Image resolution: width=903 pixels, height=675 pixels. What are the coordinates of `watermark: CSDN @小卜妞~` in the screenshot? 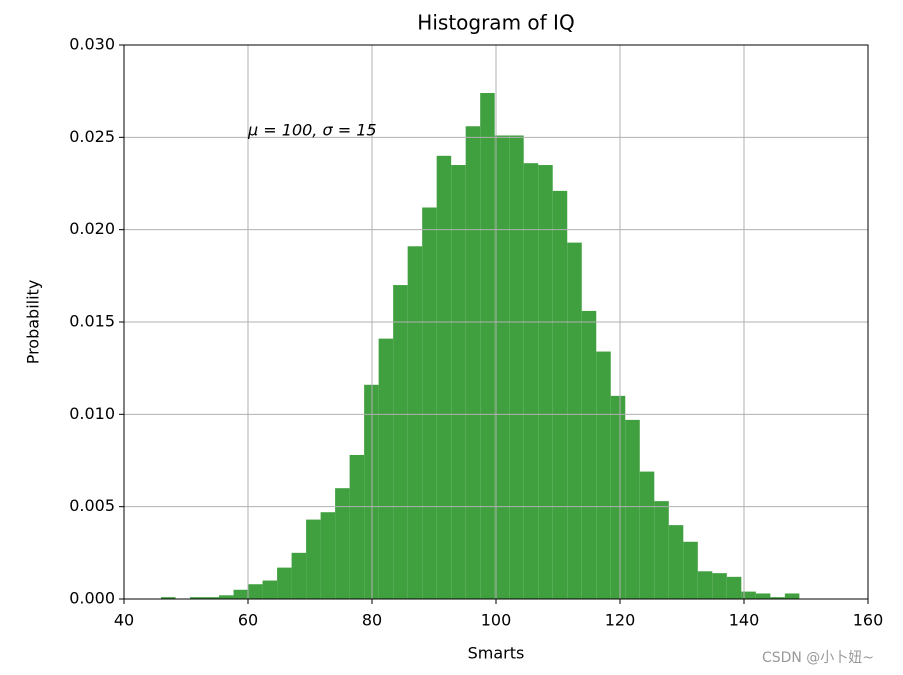 It's located at (818, 658).